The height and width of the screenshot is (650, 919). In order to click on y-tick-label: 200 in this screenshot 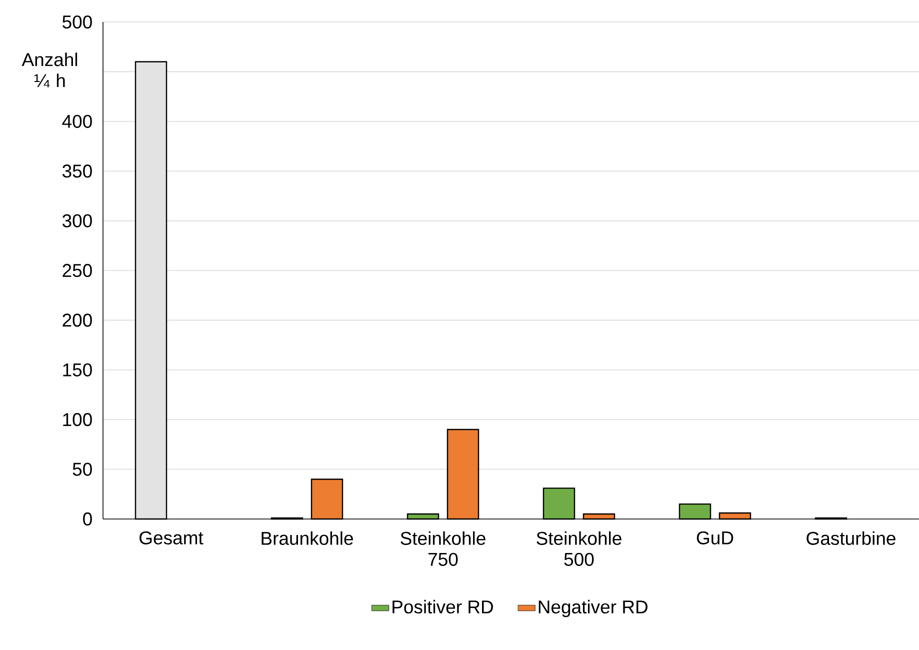, I will do `click(77, 320)`.